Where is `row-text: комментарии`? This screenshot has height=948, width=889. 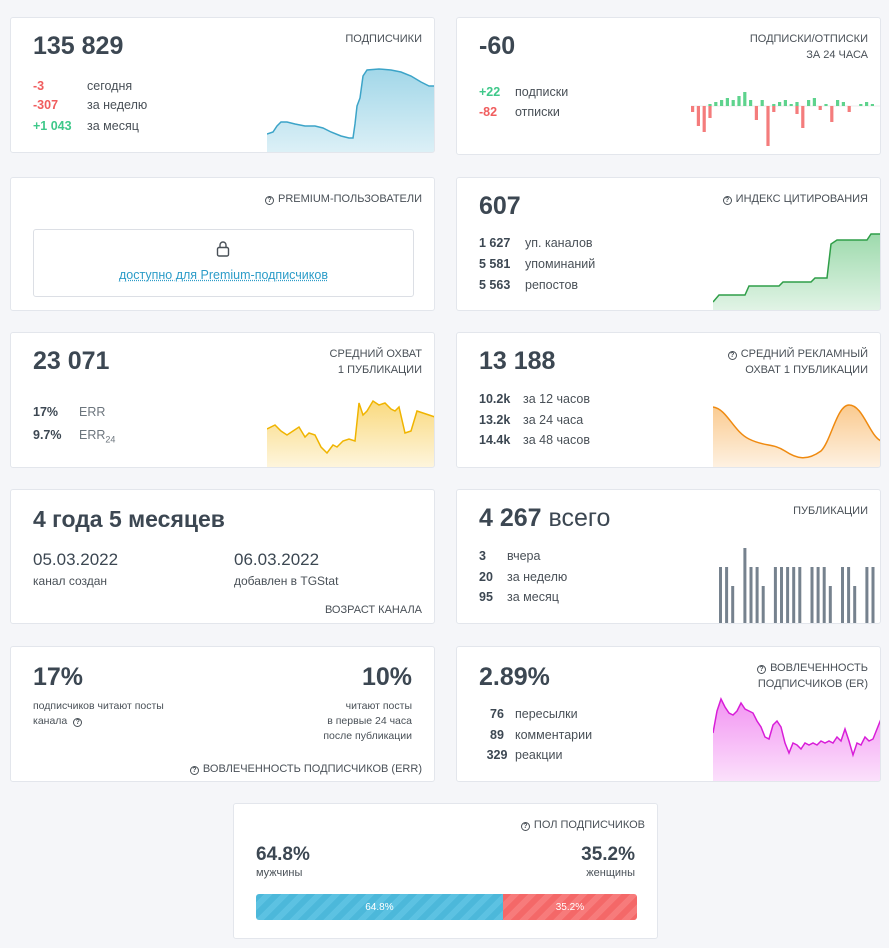 row-text: комментарии is located at coordinates (554, 735).